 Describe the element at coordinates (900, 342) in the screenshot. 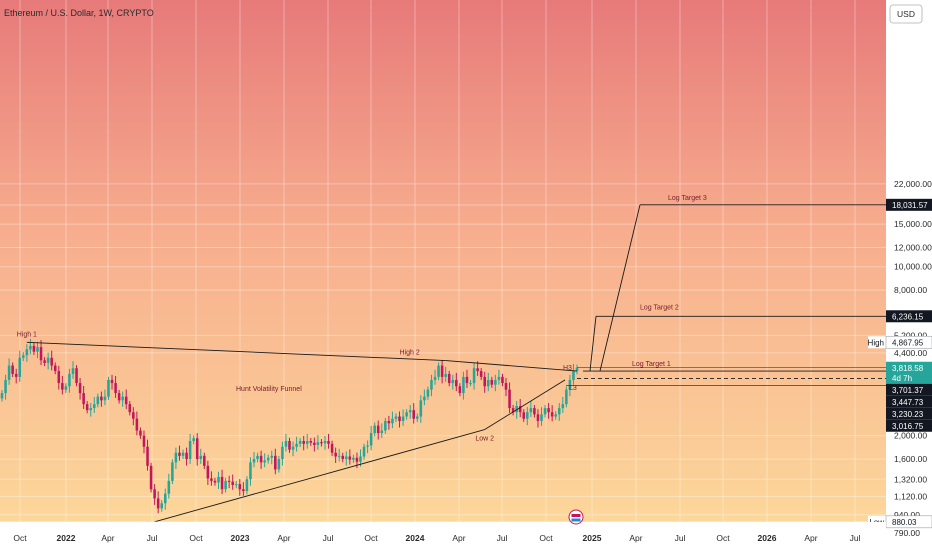

I see `high-tag: High 4,867.95` at that location.